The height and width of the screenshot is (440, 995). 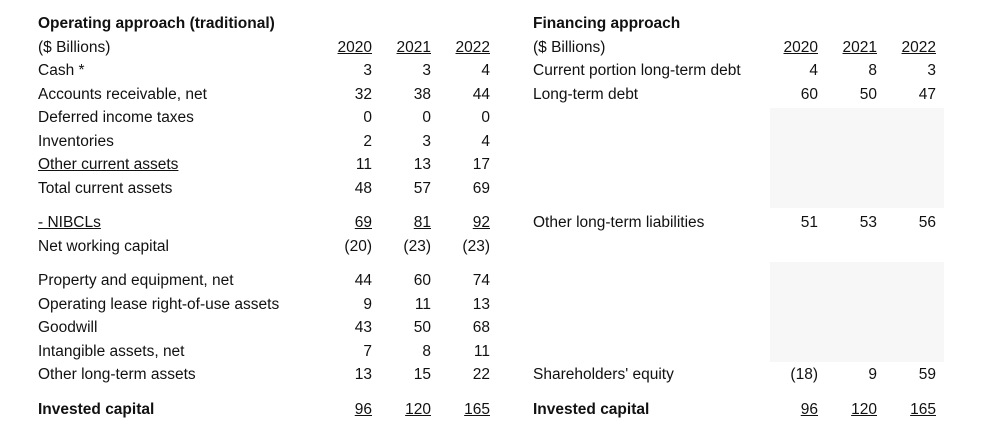 I want to click on row-label: Intangible assets, net, so click(x=111, y=351).